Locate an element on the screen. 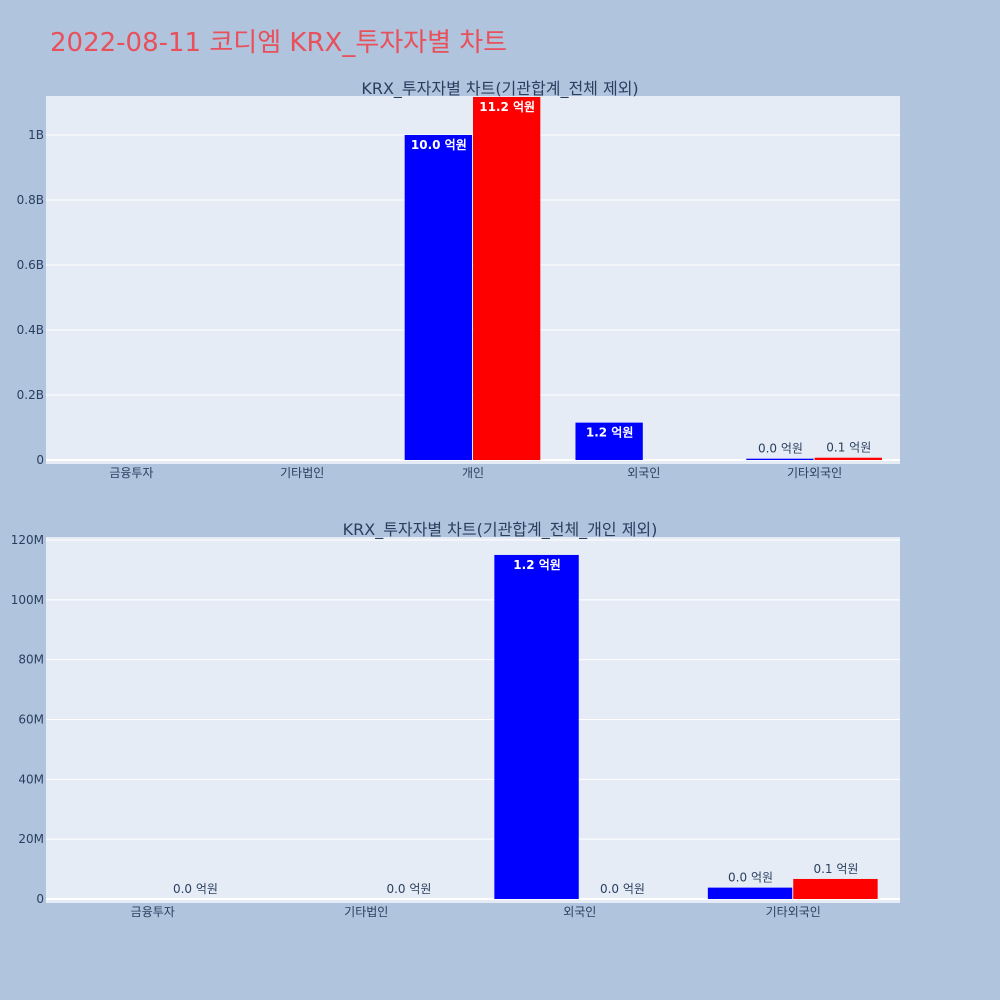 The image size is (1000, 1000). chart-title: KRX_투자자별 차트(기관합계_전체_개인 제외) is located at coordinates (500, 530).